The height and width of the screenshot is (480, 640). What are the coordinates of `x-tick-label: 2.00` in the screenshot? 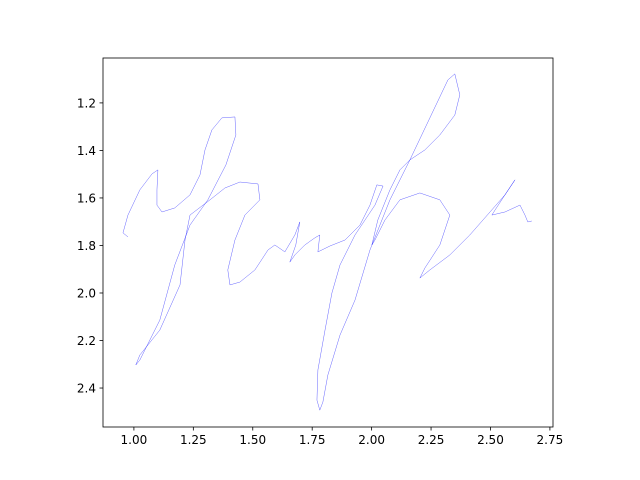 It's located at (371, 440).